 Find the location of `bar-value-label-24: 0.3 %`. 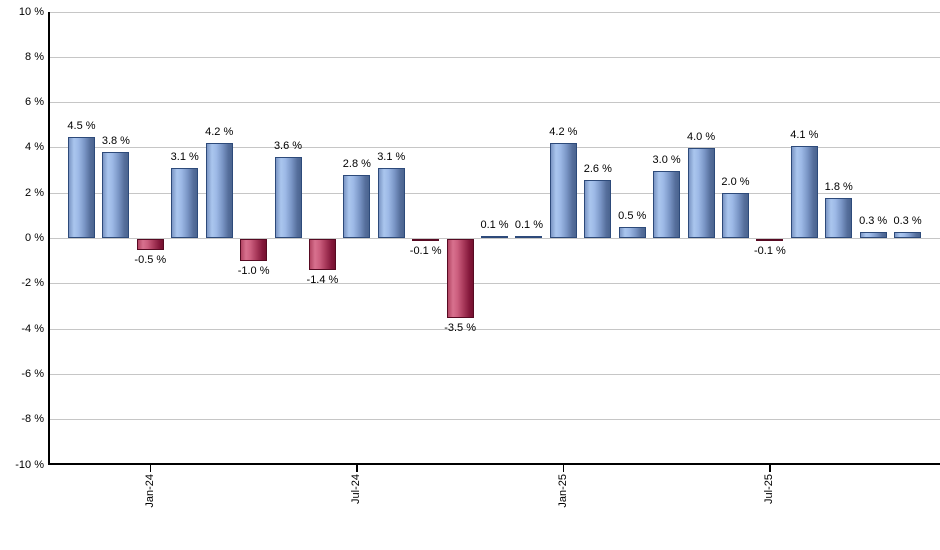

bar-value-label-24: 0.3 % is located at coordinates (907, 220).